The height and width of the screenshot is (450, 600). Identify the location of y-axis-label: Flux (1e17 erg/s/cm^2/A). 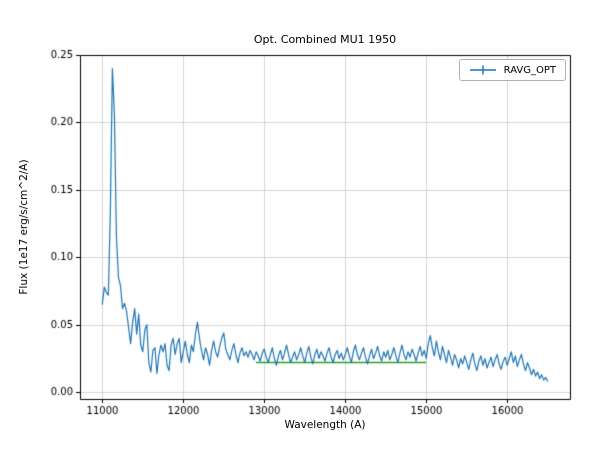
(24, 227).